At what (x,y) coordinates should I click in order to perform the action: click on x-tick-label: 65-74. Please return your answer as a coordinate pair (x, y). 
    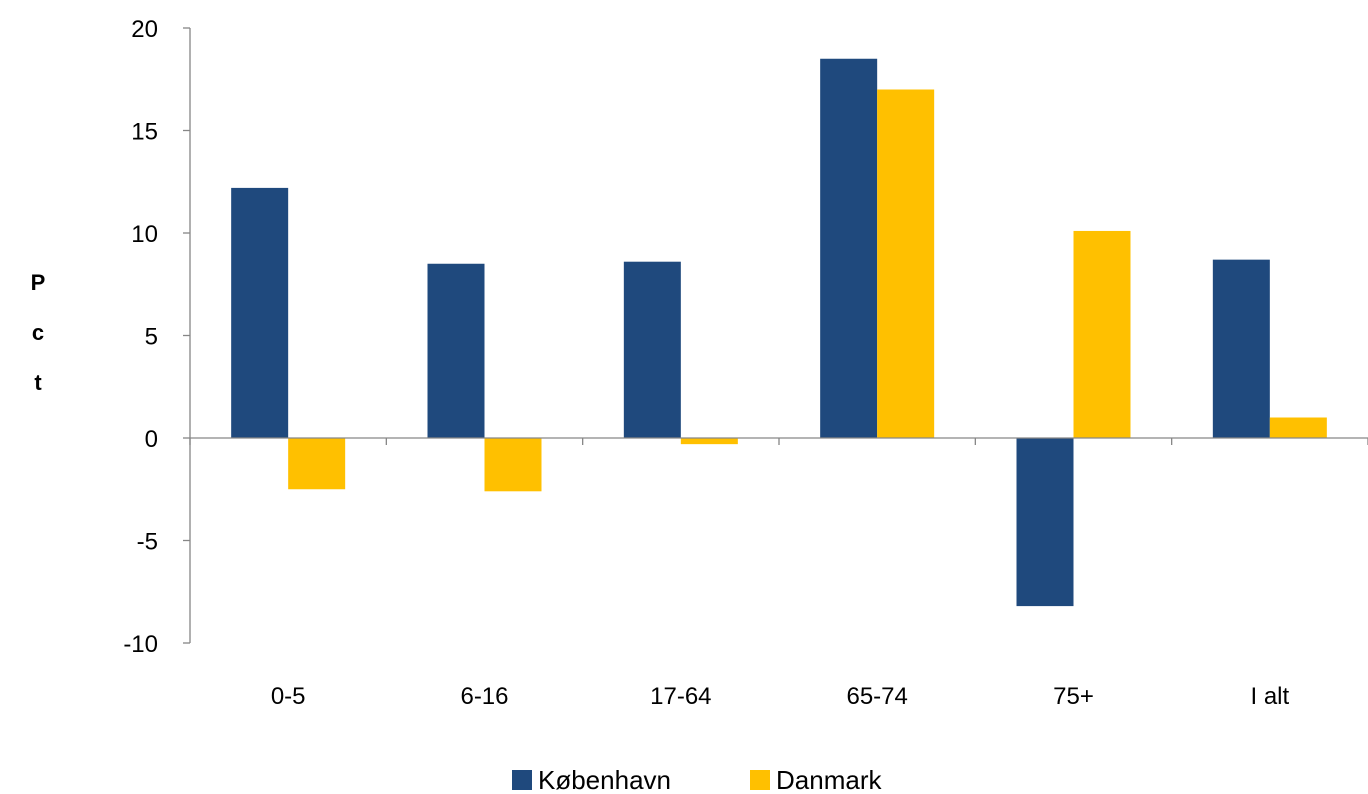
    Looking at the image, I should click on (876, 696).